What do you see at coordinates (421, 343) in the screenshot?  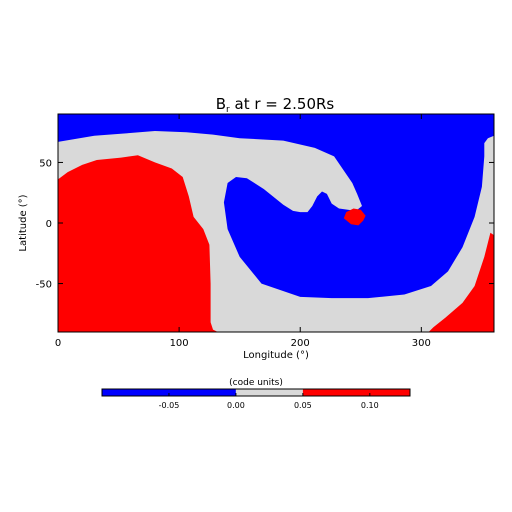 I see `x-tick-label: 300` at bounding box center [421, 343].